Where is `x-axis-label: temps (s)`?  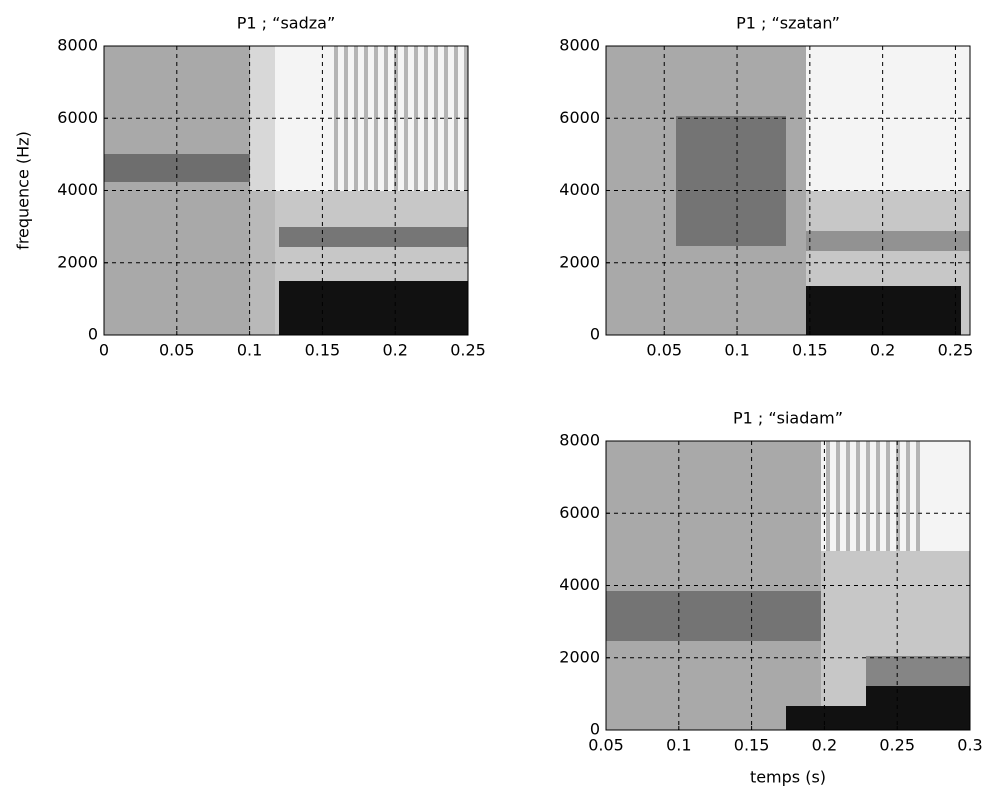 x-axis-label: temps (s) is located at coordinates (788, 777).